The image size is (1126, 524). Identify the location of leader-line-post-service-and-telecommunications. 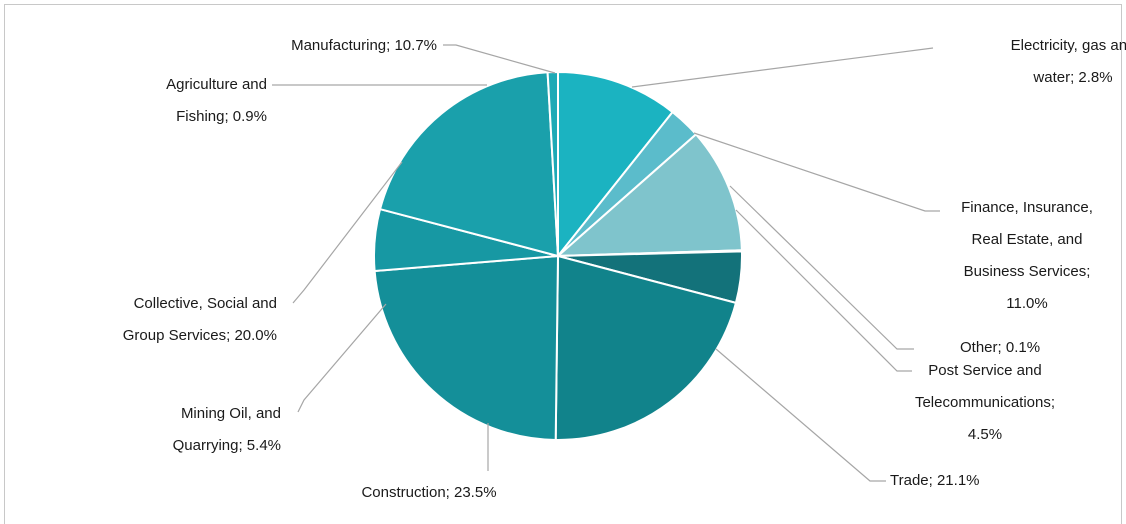
(823, 290).